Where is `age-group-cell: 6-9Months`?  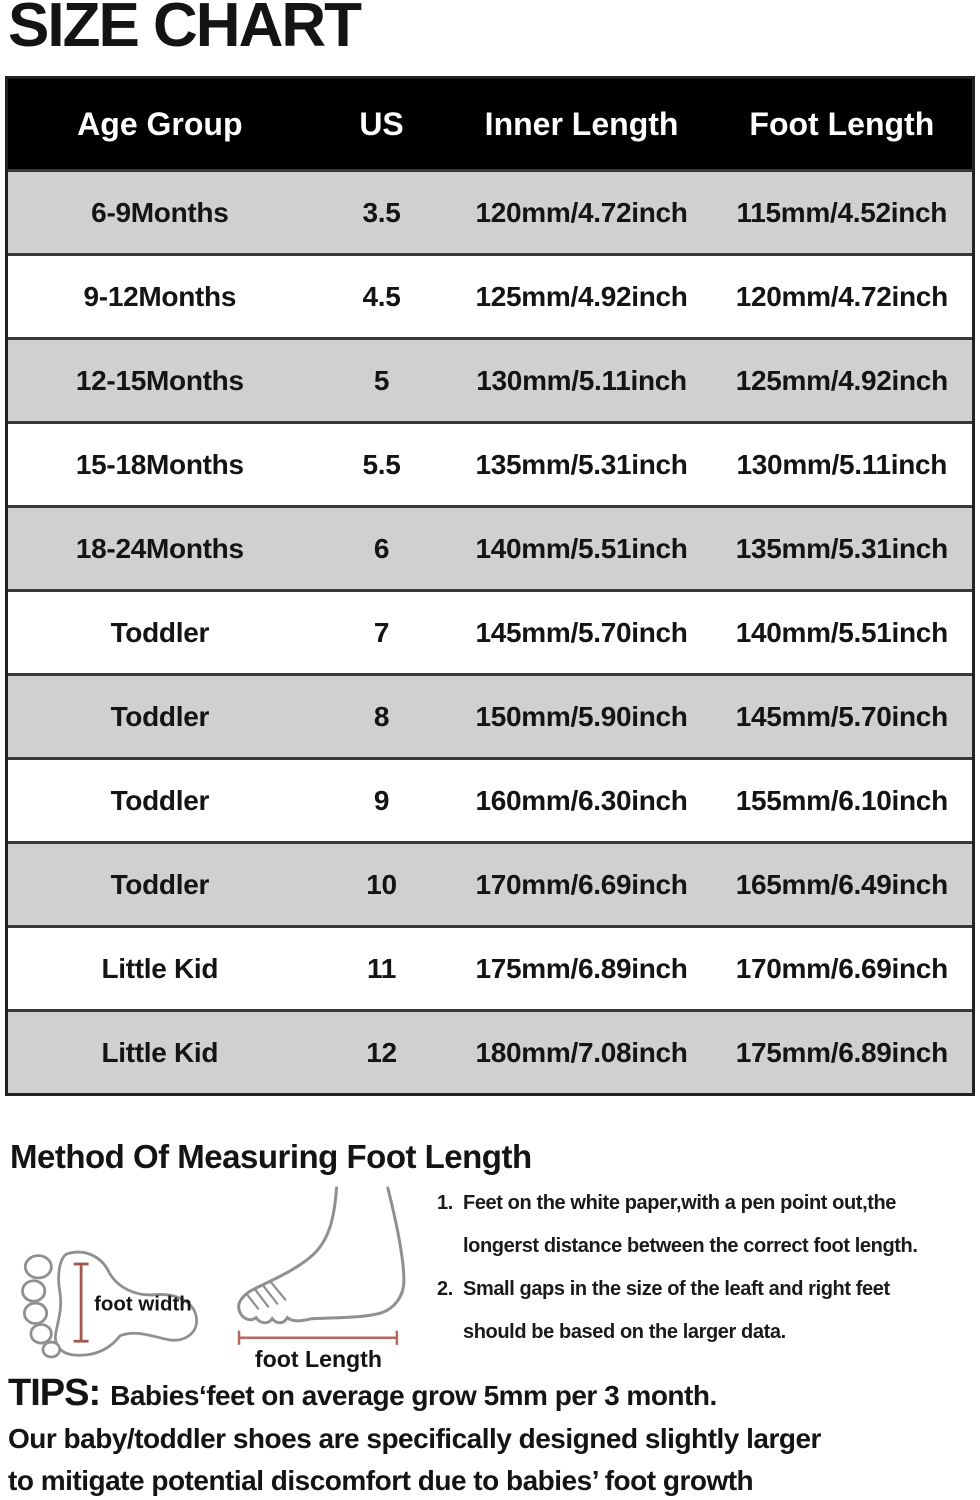 age-group-cell: 6-9Months is located at coordinates (160, 212).